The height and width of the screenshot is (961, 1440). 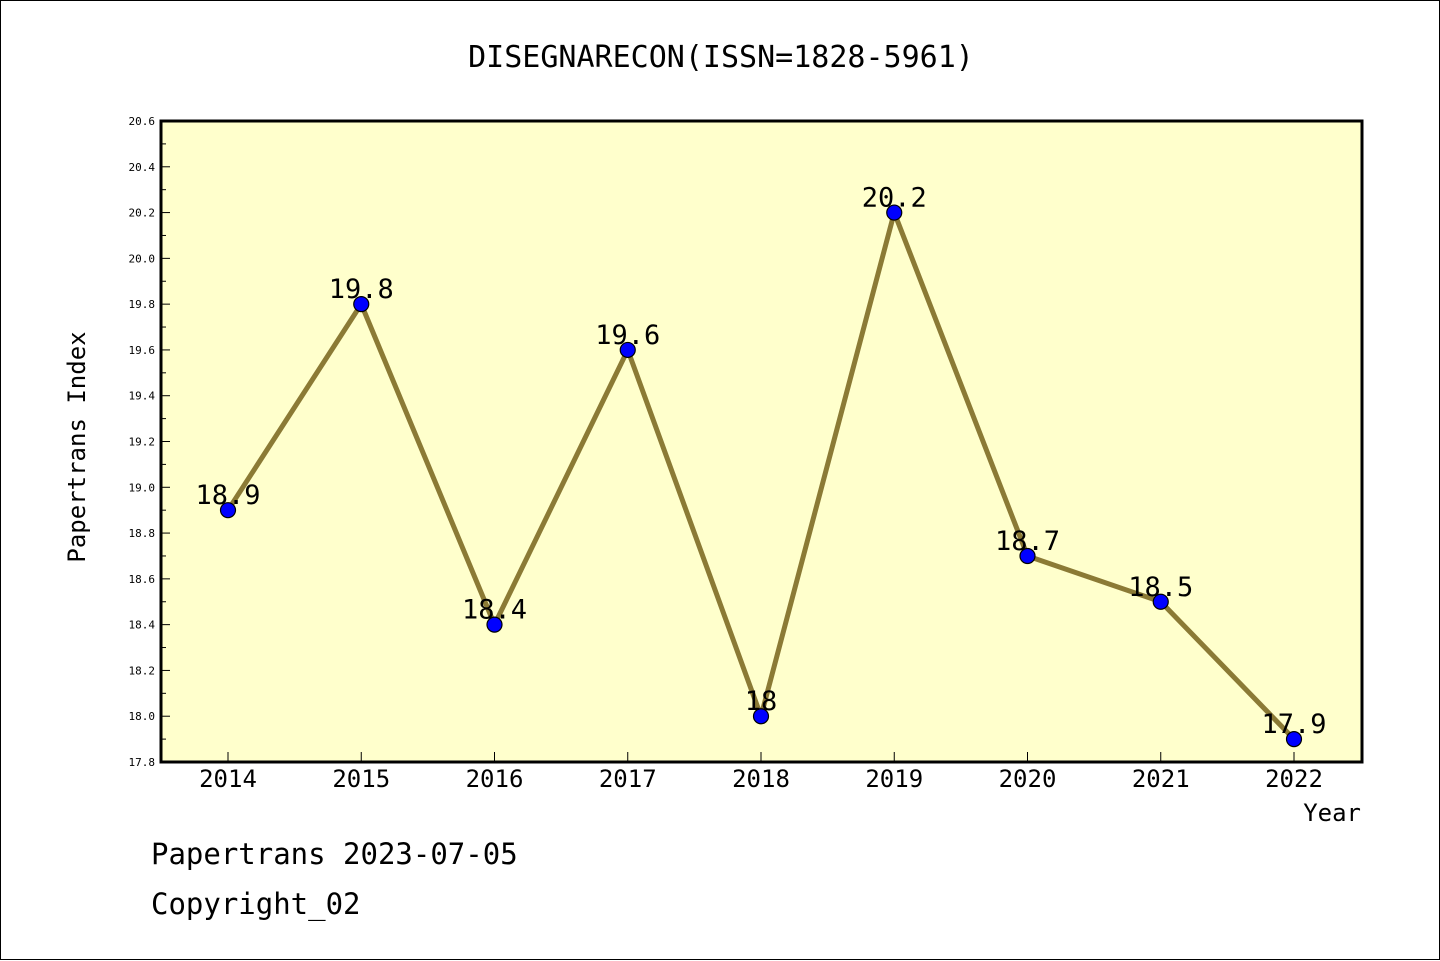 I want to click on footer-source: Papertrans 2023-07-05, so click(x=334, y=854).